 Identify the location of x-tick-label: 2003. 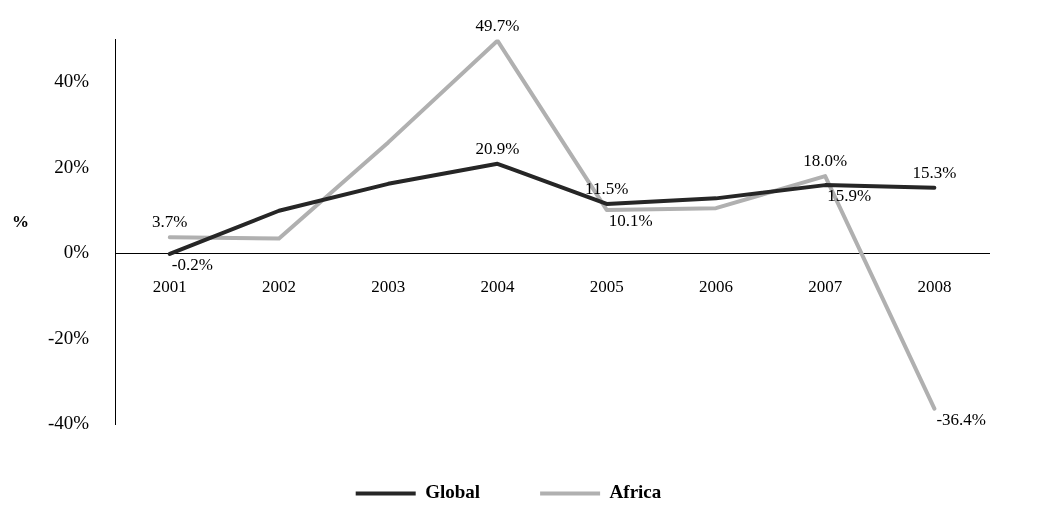
(388, 286).